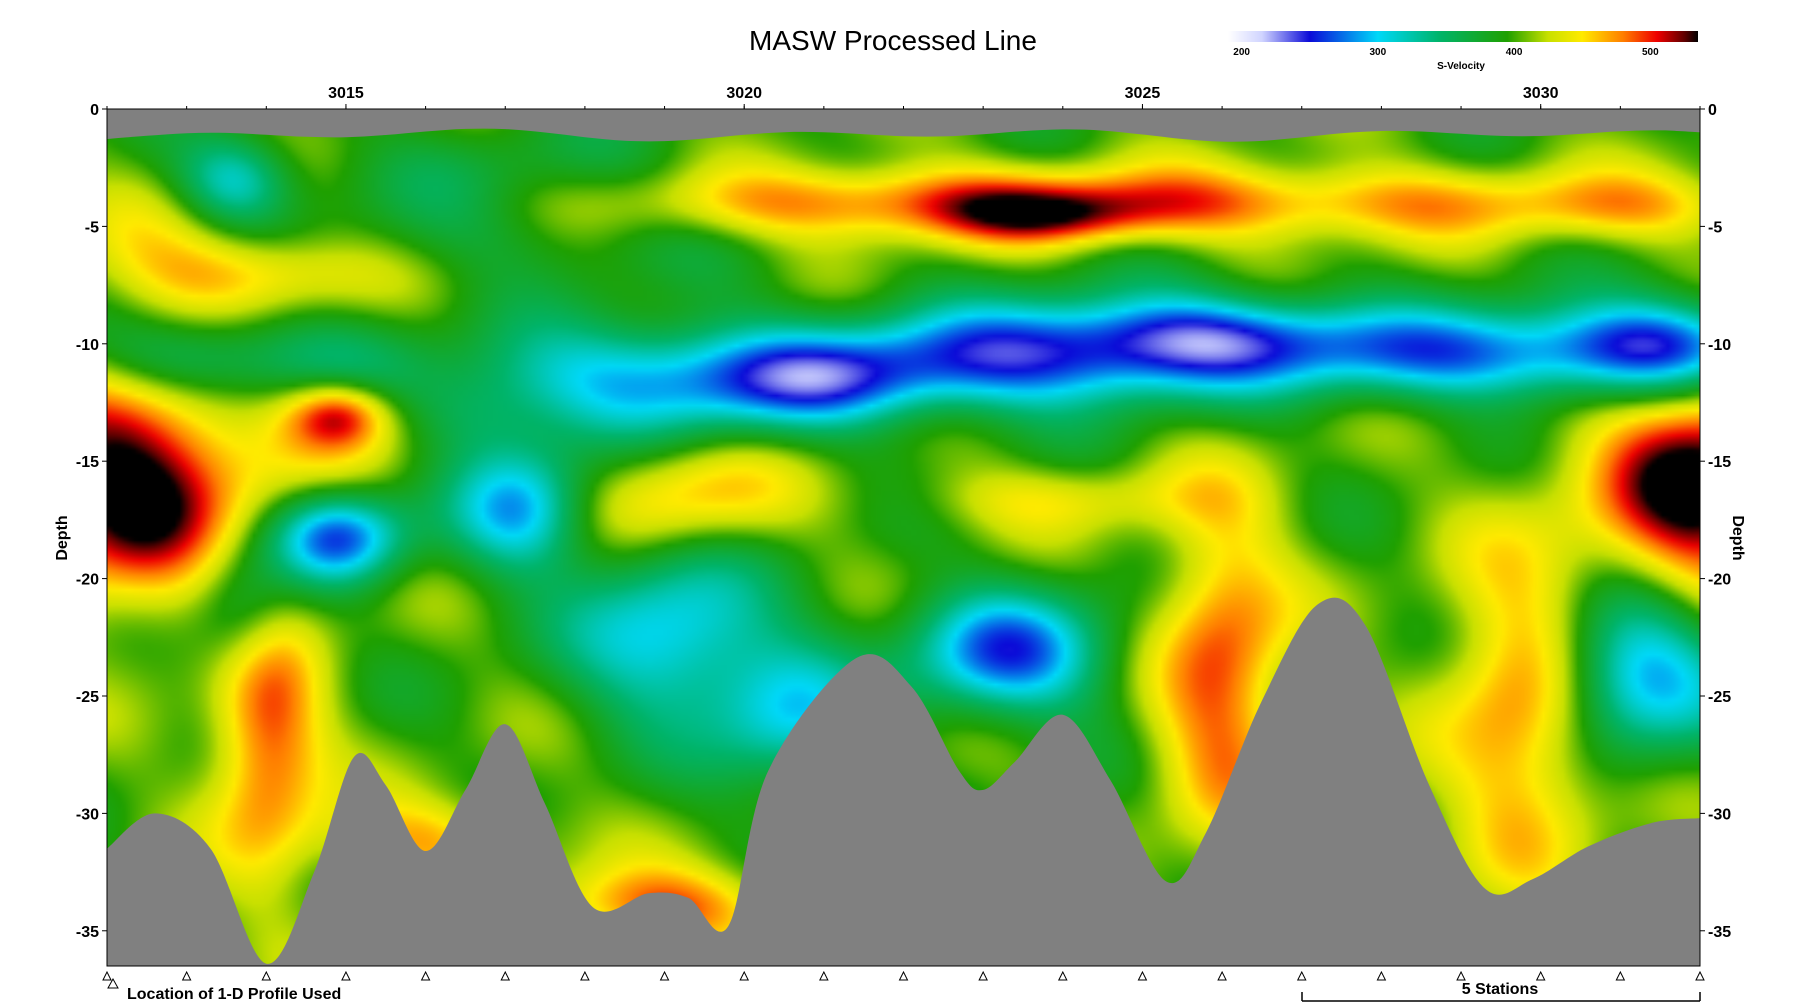 The image size is (1806, 1007). What do you see at coordinates (1241, 52) in the screenshot?
I see `colorbar-tick-label: 200` at bounding box center [1241, 52].